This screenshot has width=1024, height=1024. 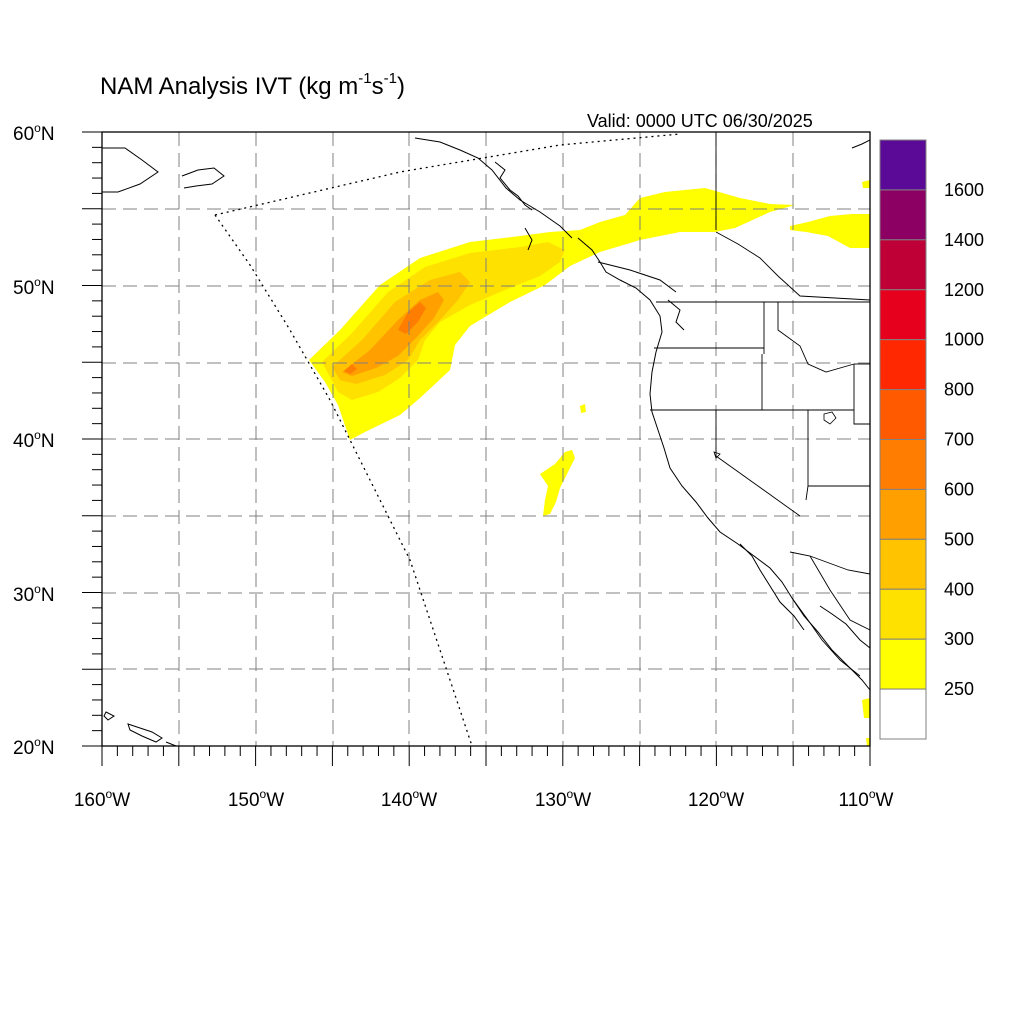 What do you see at coordinates (830, 231) in the screenshot?
I see `small-plume-canada` at bounding box center [830, 231].